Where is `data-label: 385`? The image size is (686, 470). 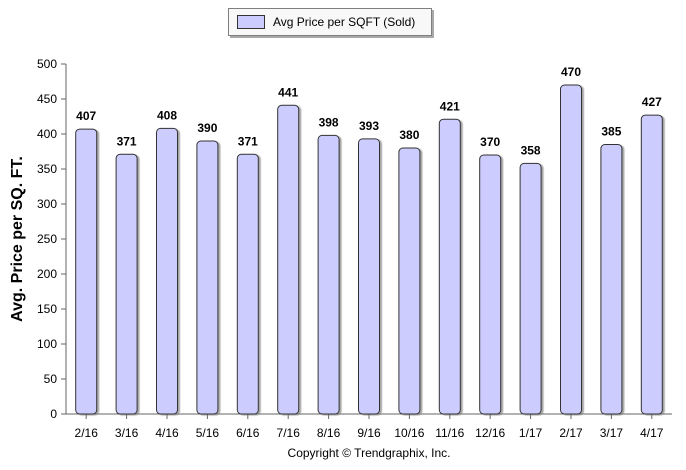
data-label: 385 is located at coordinates (611, 132).